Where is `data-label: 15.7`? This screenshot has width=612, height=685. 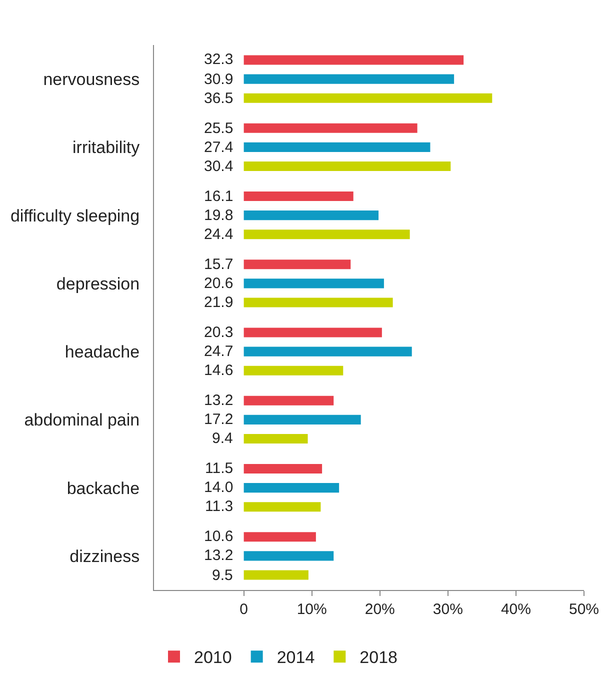
data-label: 15.7 is located at coordinates (219, 264).